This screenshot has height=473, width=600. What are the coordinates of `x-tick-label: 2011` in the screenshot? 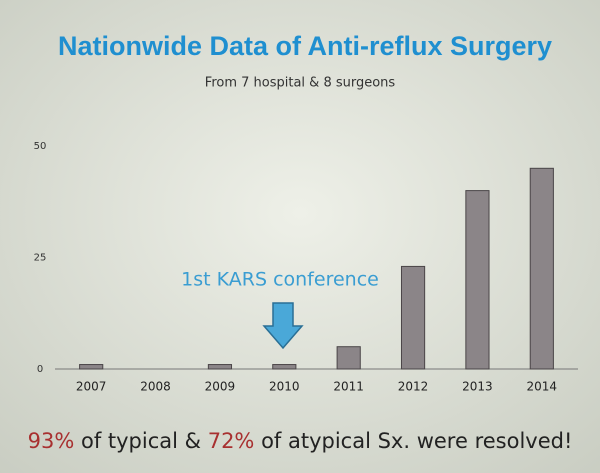 It's located at (348, 387).